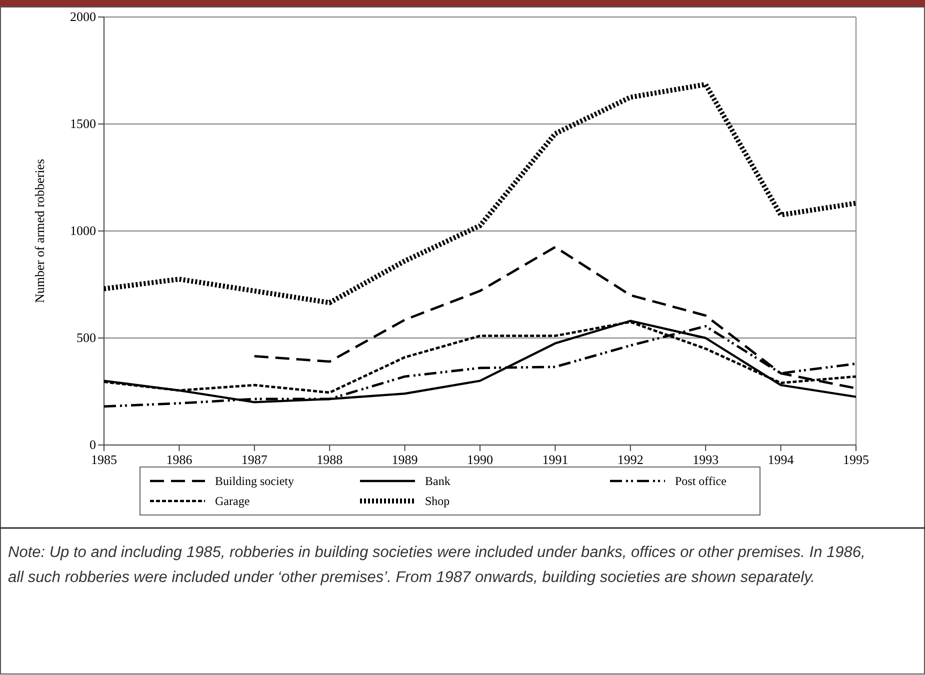 This screenshot has width=925, height=675. What do you see at coordinates (254, 459) in the screenshot?
I see `x-tick-label: 1987` at bounding box center [254, 459].